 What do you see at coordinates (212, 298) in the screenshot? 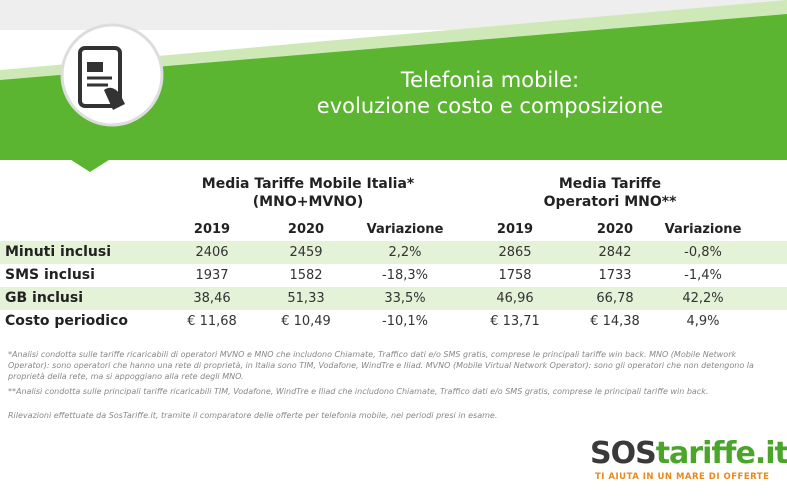
I see `table-cell: 38,46` at bounding box center [212, 298].